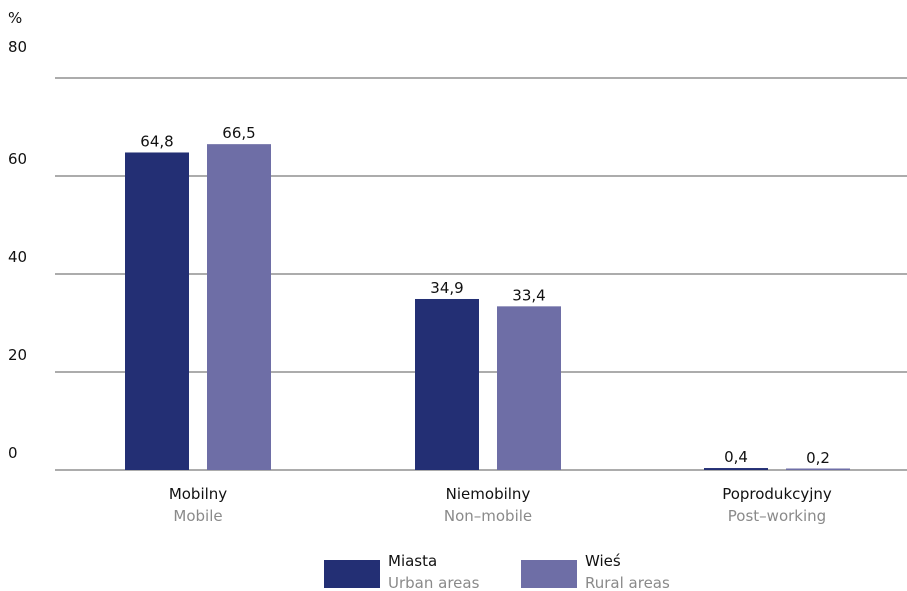 The image size is (907, 591). What do you see at coordinates (17, 159) in the screenshot?
I see `y-tick-label: 60` at bounding box center [17, 159].